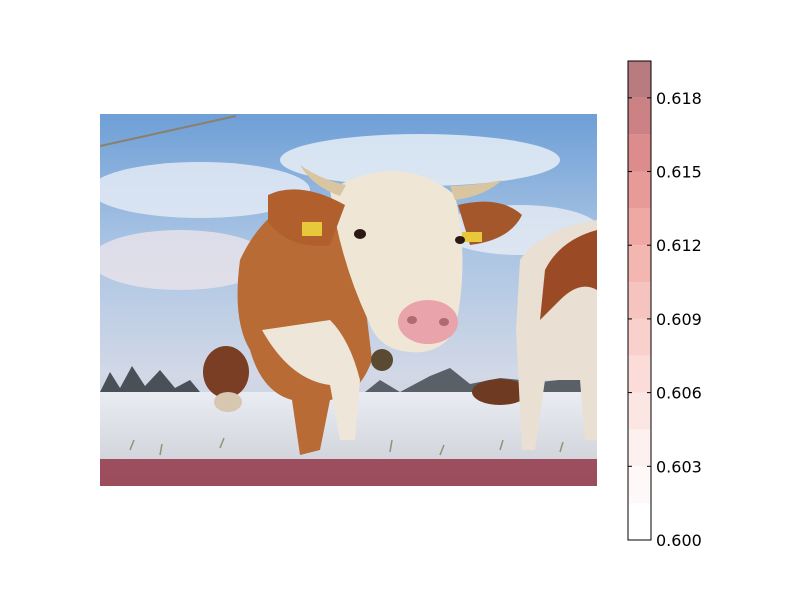  What do you see at coordinates (679, 172) in the screenshot?
I see `colorbar-tick-label: 0.615` at bounding box center [679, 172].